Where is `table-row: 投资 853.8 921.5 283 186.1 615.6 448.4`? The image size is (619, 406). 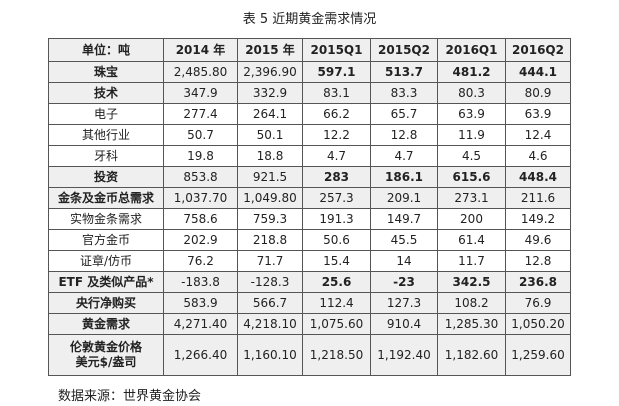
table-row: 投资 853.8 921.5 283 186.1 615.6 448.4 is located at coordinates (309, 177).